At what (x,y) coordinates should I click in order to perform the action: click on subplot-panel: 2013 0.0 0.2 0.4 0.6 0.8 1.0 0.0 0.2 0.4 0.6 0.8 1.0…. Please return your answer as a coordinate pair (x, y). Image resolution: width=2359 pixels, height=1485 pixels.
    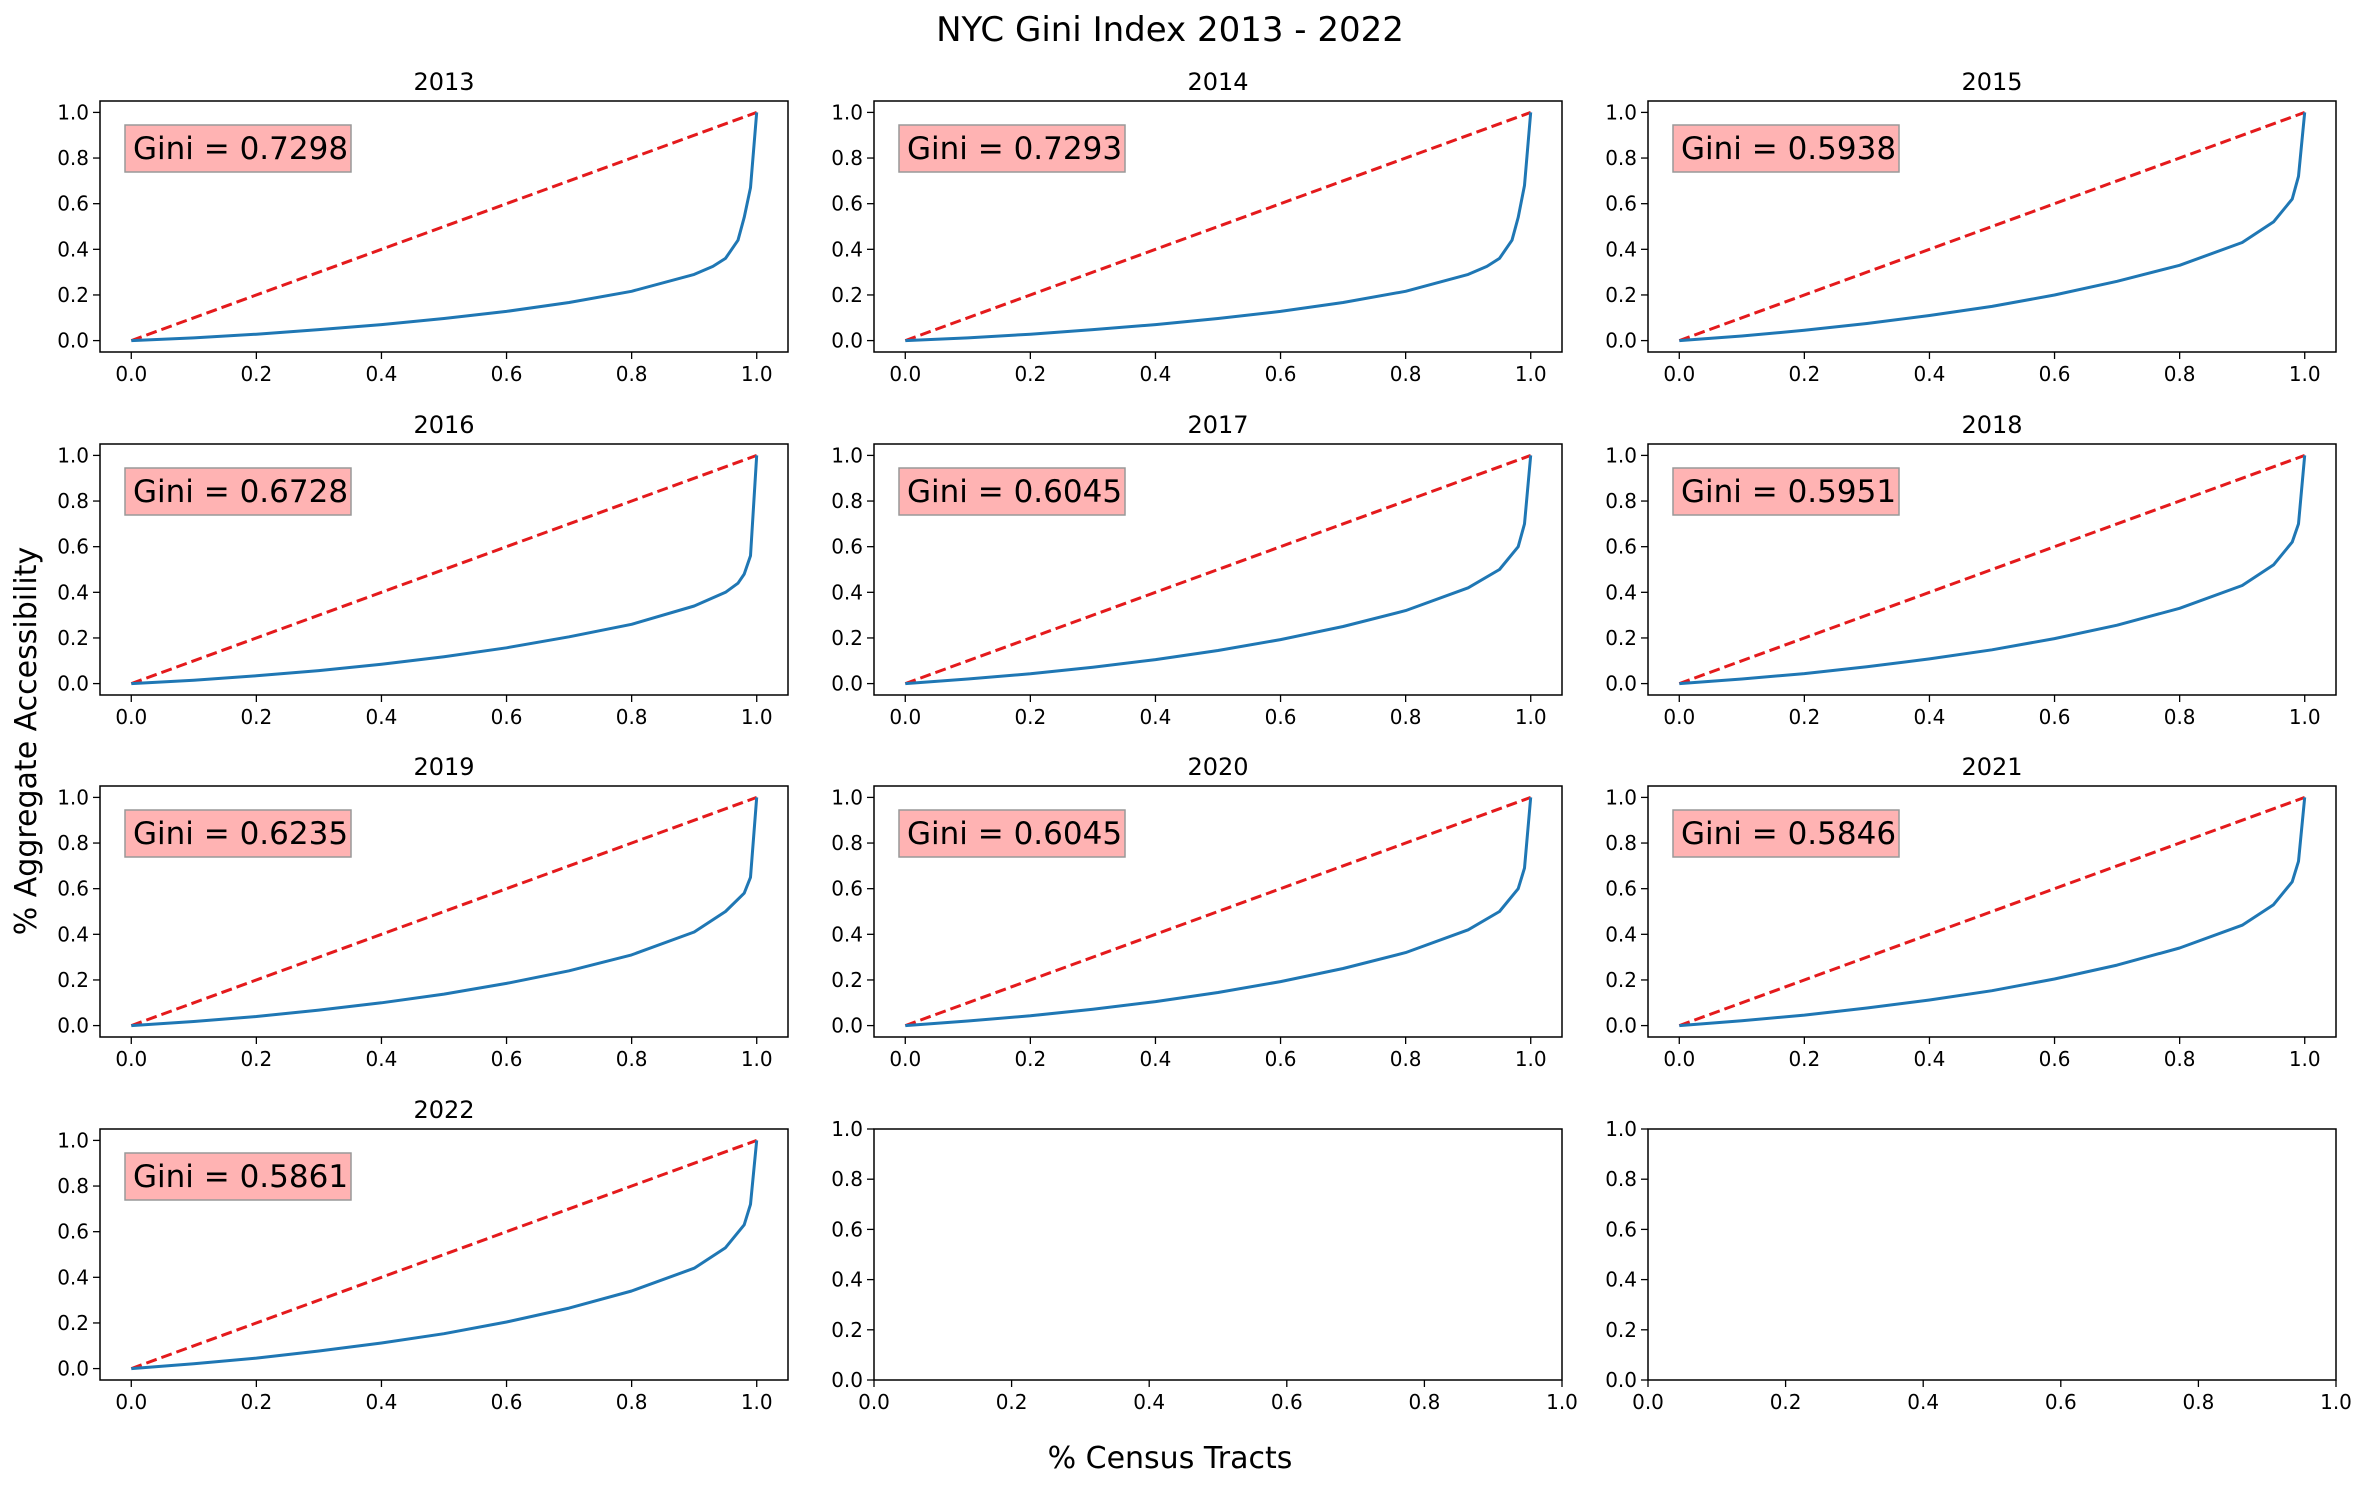
    Looking at the image, I should click on (423, 227).